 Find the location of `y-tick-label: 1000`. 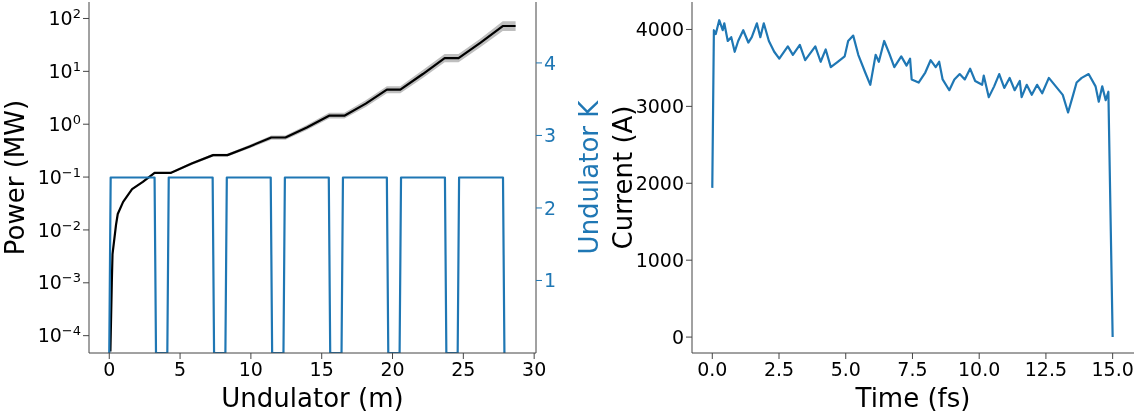

y-tick-label: 1000 is located at coordinates (659, 259).